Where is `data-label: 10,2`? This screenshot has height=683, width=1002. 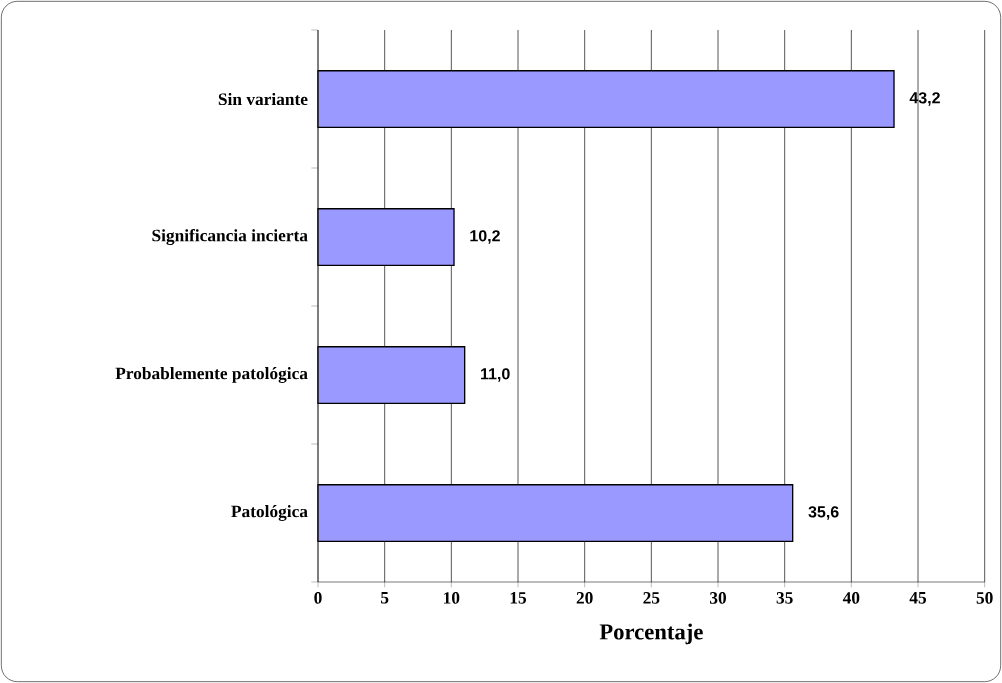
data-label: 10,2 is located at coordinates (485, 237).